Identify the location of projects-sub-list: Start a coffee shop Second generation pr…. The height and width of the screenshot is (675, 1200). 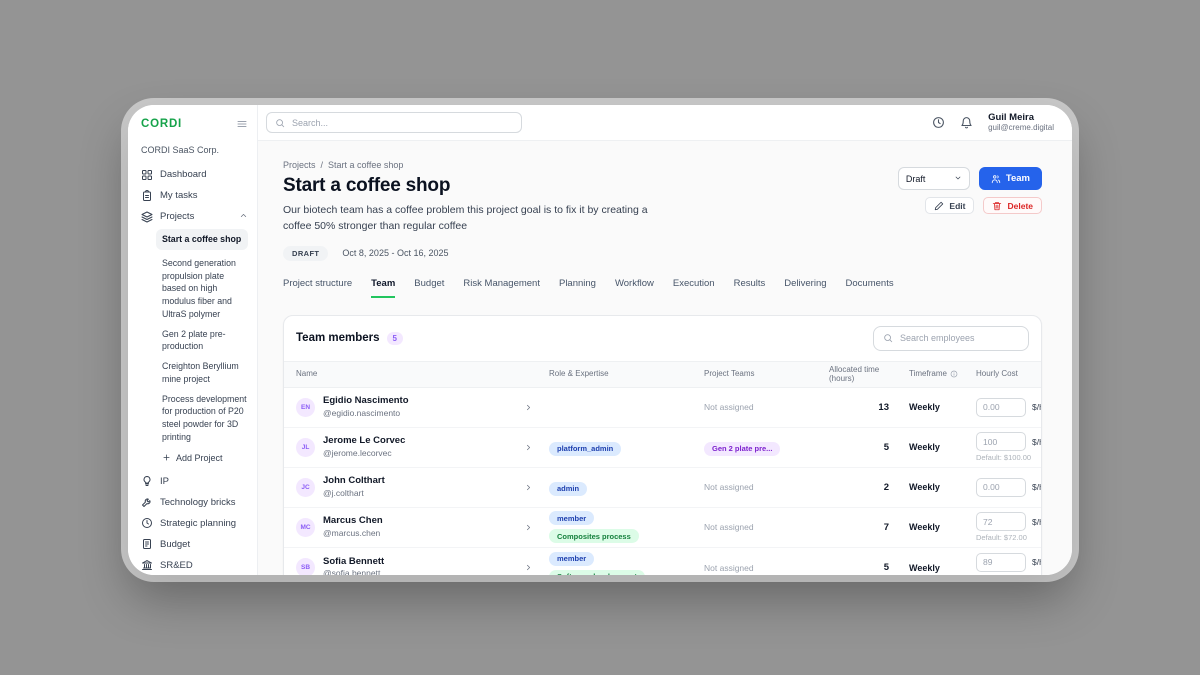
(194, 349).